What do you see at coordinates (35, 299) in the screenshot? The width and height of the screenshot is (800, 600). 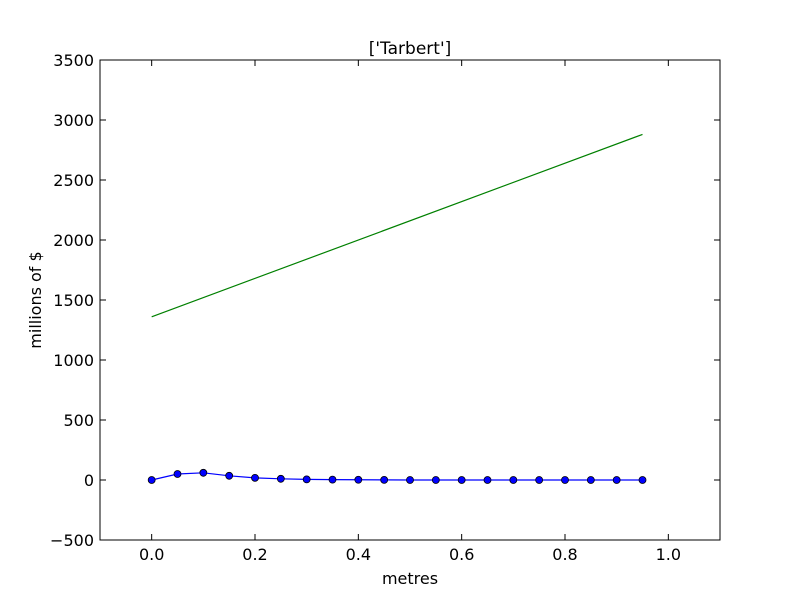 I see `y-axis-label: millions of $` at bounding box center [35, 299].